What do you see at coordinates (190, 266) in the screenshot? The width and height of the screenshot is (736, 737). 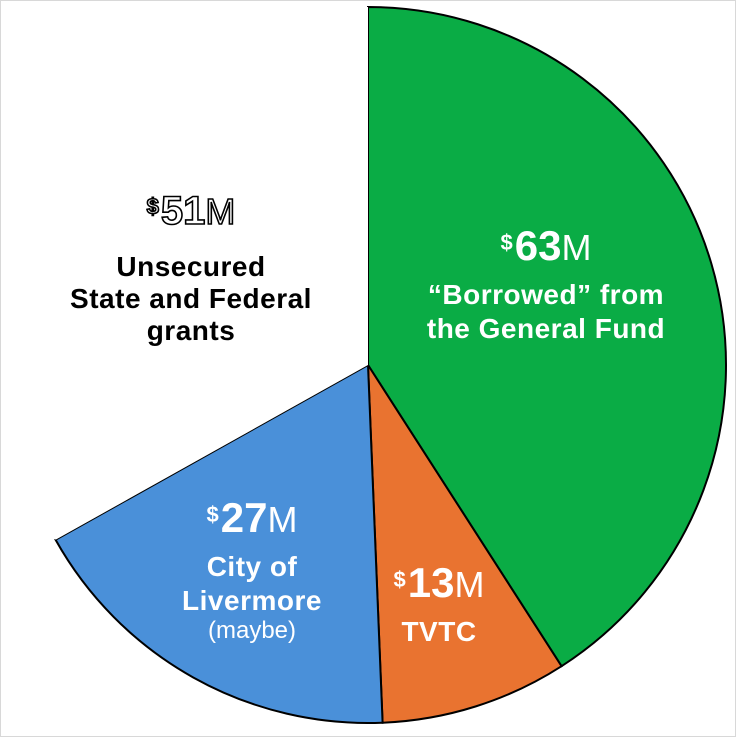 I see `slice-name-line: Unsecured` at bounding box center [190, 266].